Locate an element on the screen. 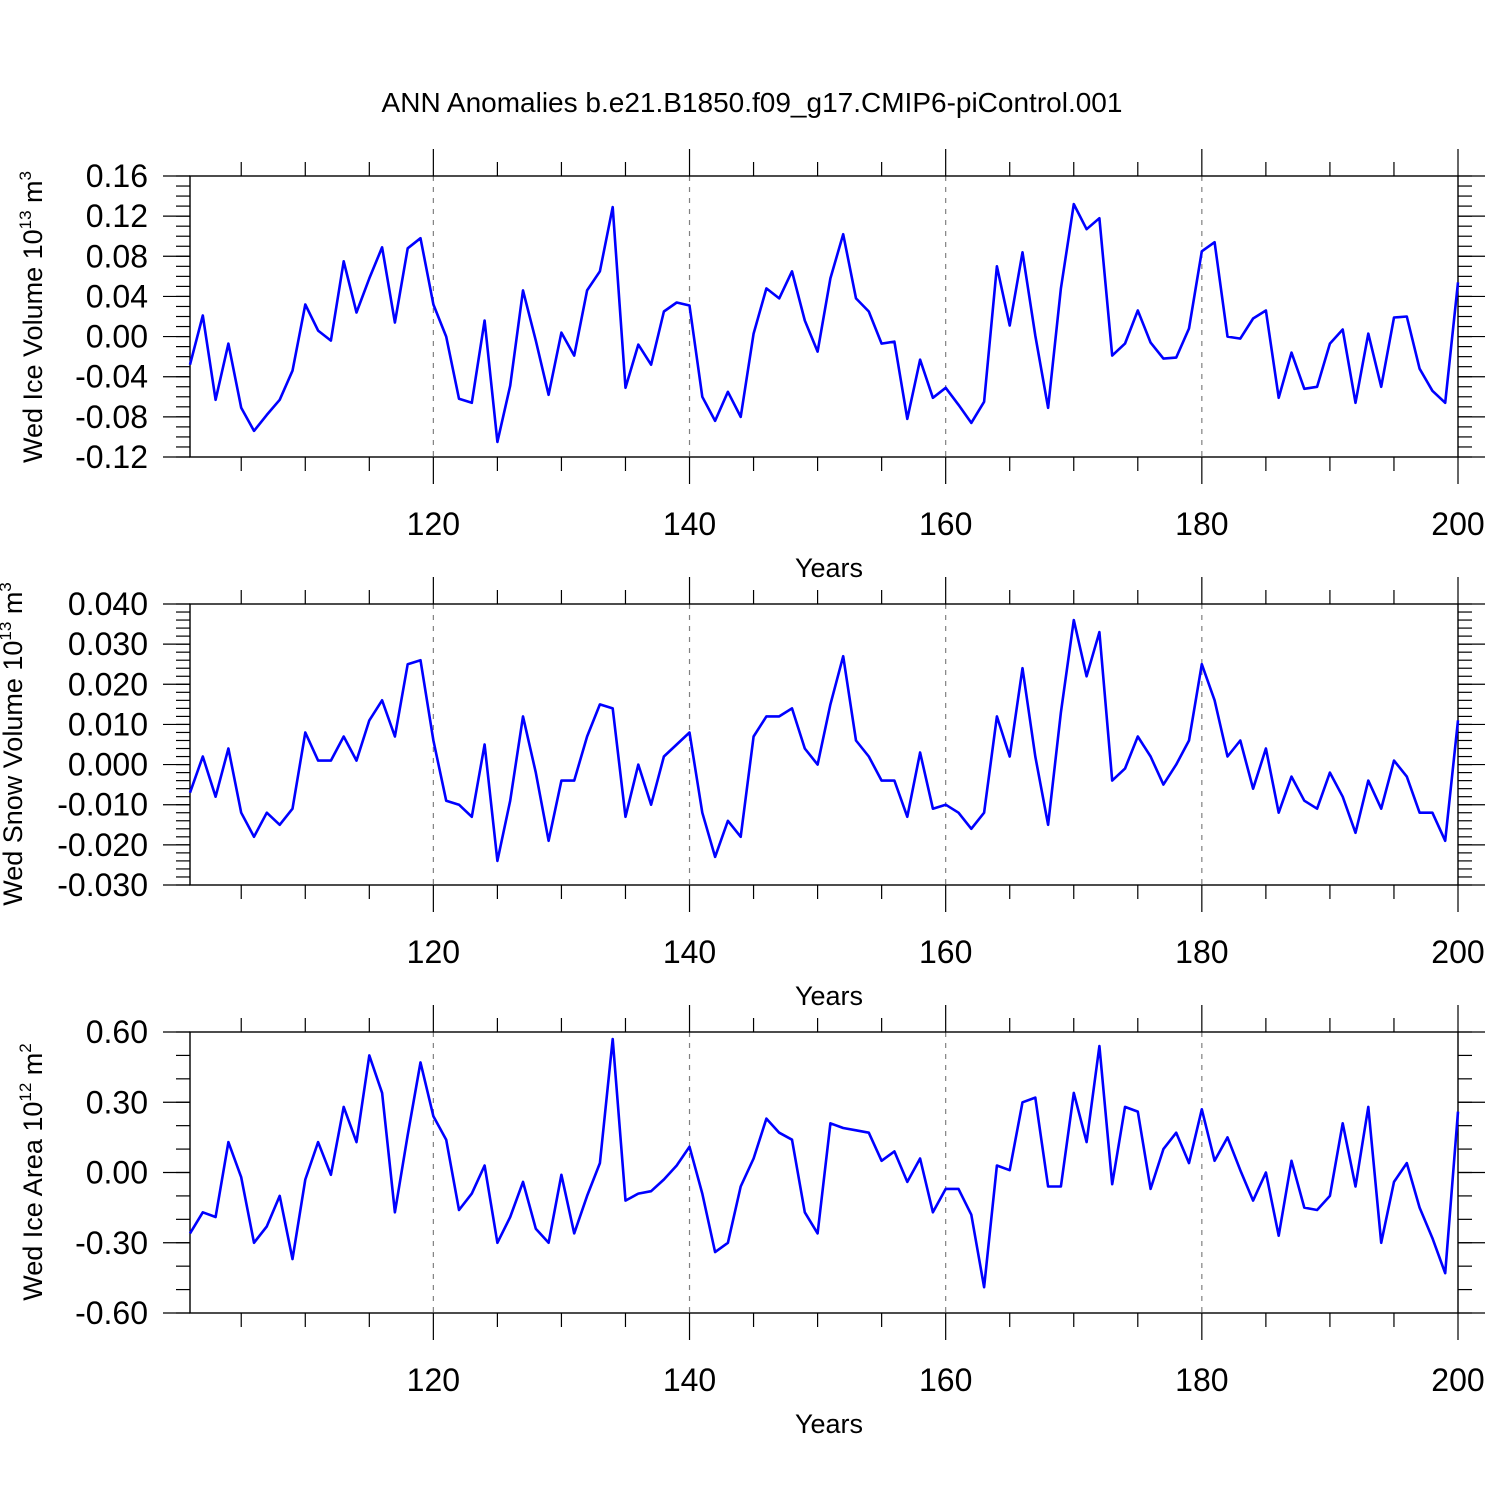 This screenshot has height=1500, width=1500. y-tick-label: 0.020 is located at coordinates (108, 684).